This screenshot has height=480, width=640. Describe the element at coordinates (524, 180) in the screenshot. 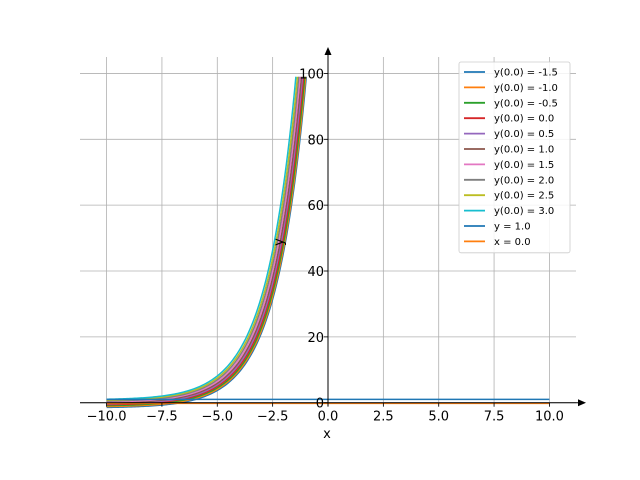

I see `legend-label: y(0.0) = 2.0` at that location.